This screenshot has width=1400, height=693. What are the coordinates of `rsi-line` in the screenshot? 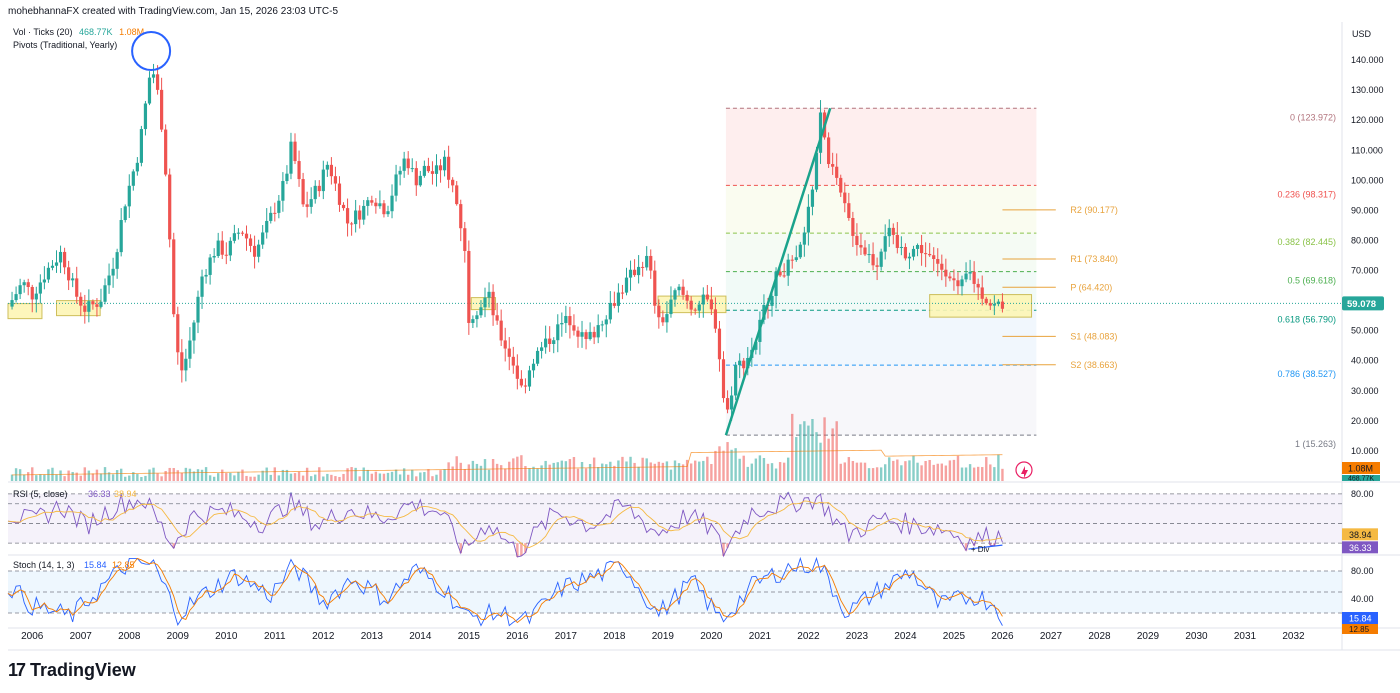 It's located at (505, 524).